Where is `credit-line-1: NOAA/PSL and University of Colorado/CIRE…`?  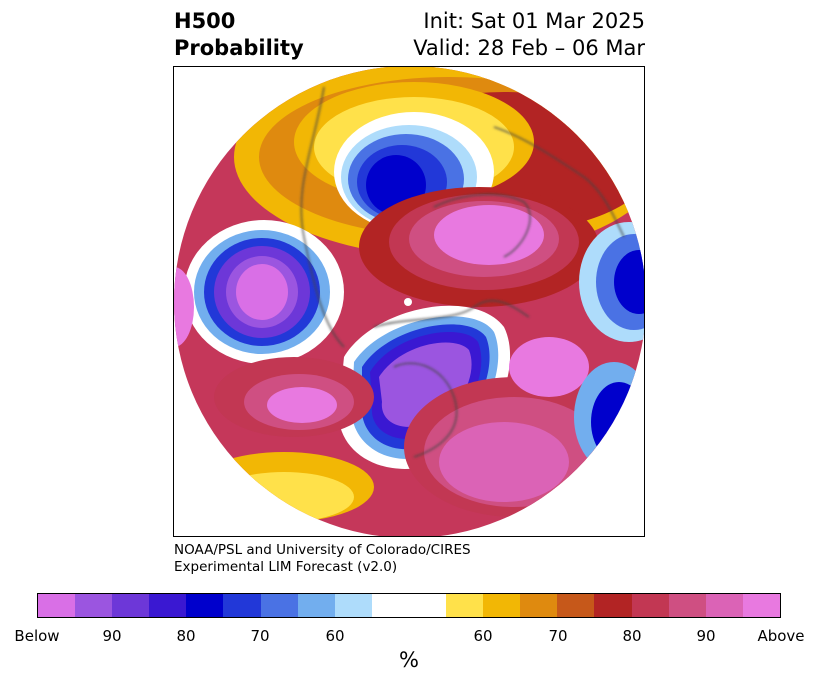 credit-line-1: NOAA/PSL and University of Colorado/CIRE… is located at coordinates (322, 550).